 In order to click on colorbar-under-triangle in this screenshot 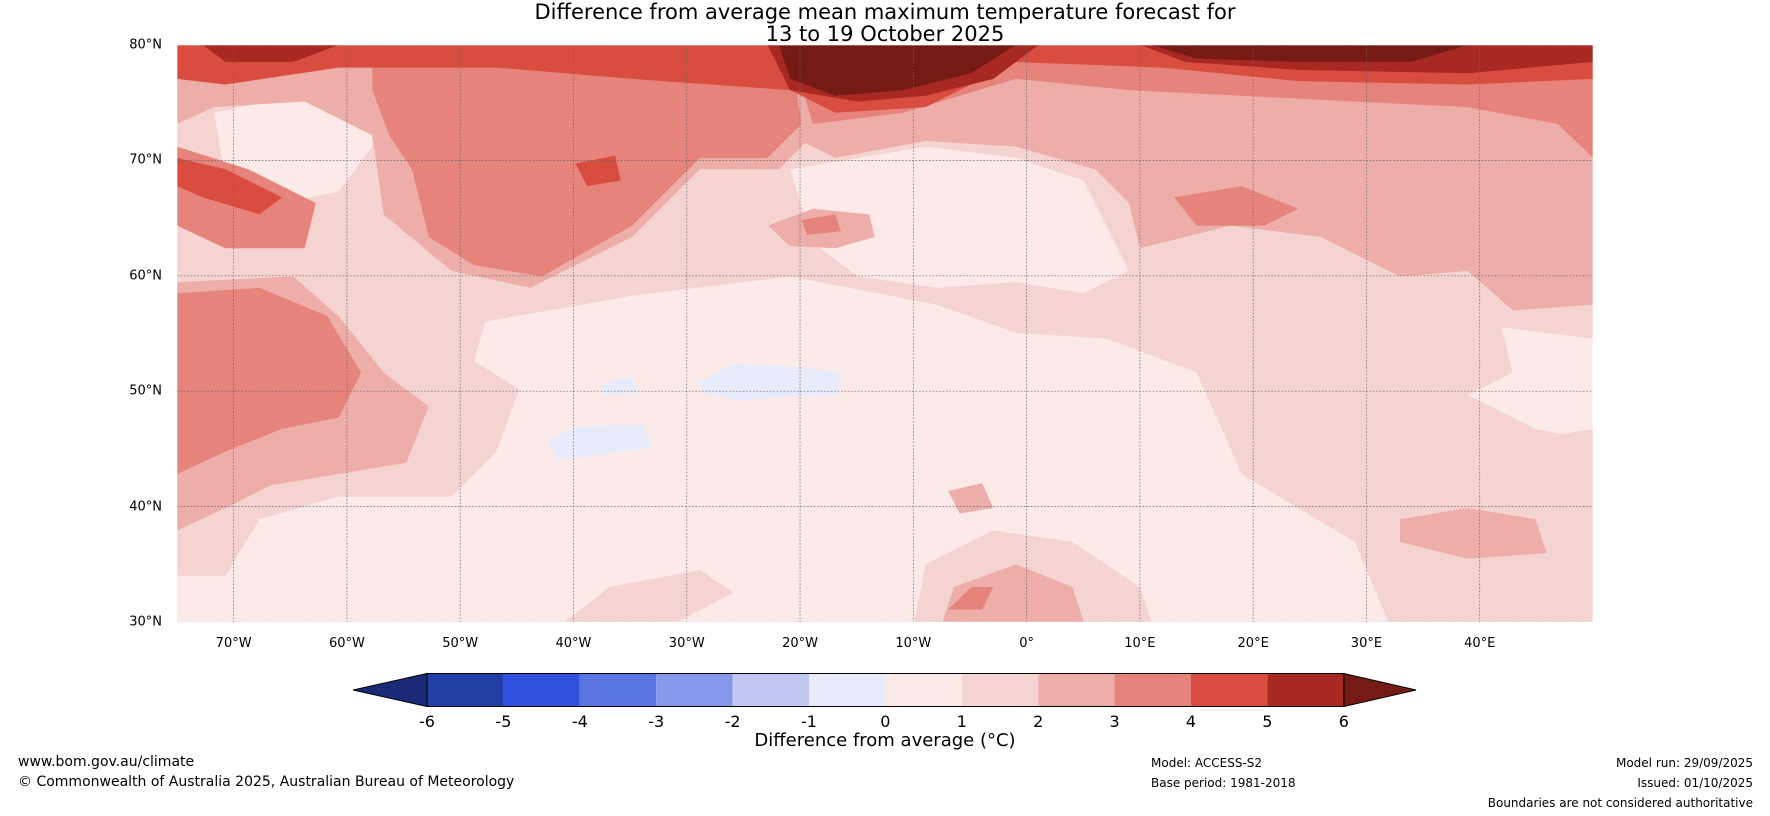, I will do `click(390, 690)`.